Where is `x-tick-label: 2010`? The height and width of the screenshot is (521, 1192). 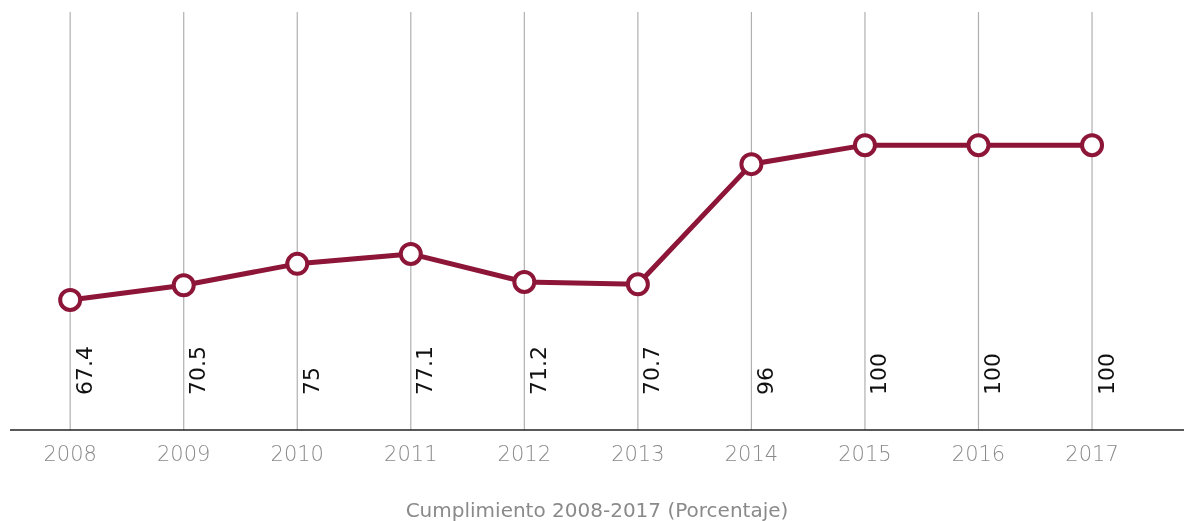 x-tick-label: 2010 is located at coordinates (297, 453).